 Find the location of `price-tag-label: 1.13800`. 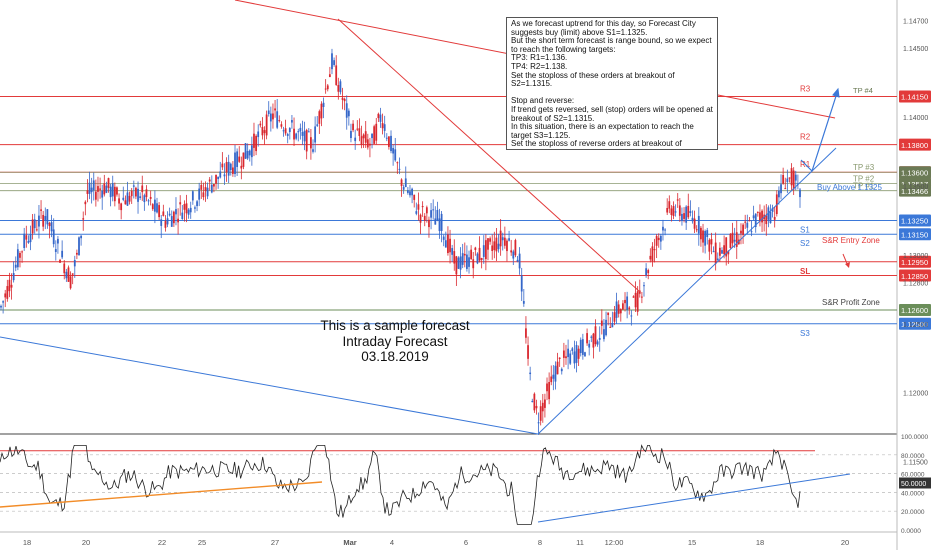

price-tag-label: 1.13800 is located at coordinates (914, 145).